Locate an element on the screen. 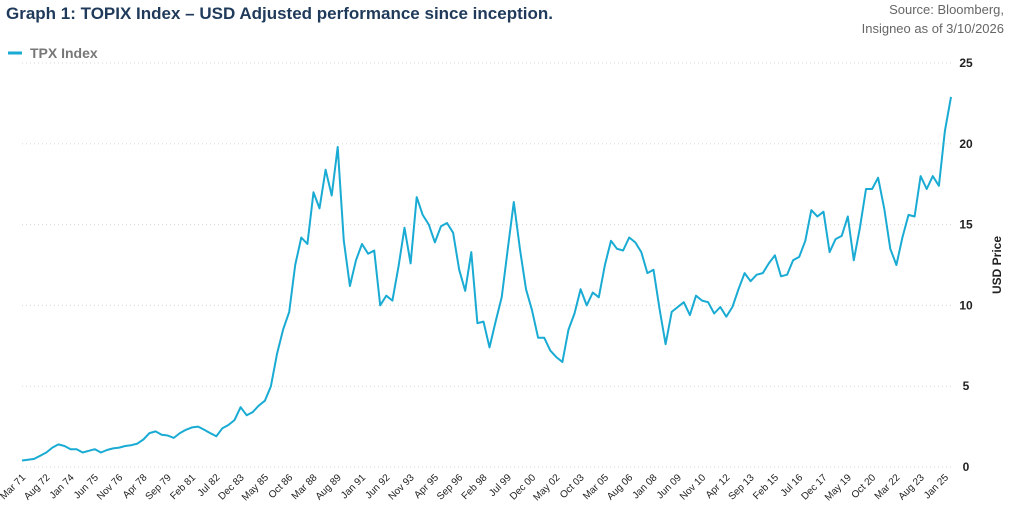  y-tick-label: 0 is located at coordinates (966, 467).